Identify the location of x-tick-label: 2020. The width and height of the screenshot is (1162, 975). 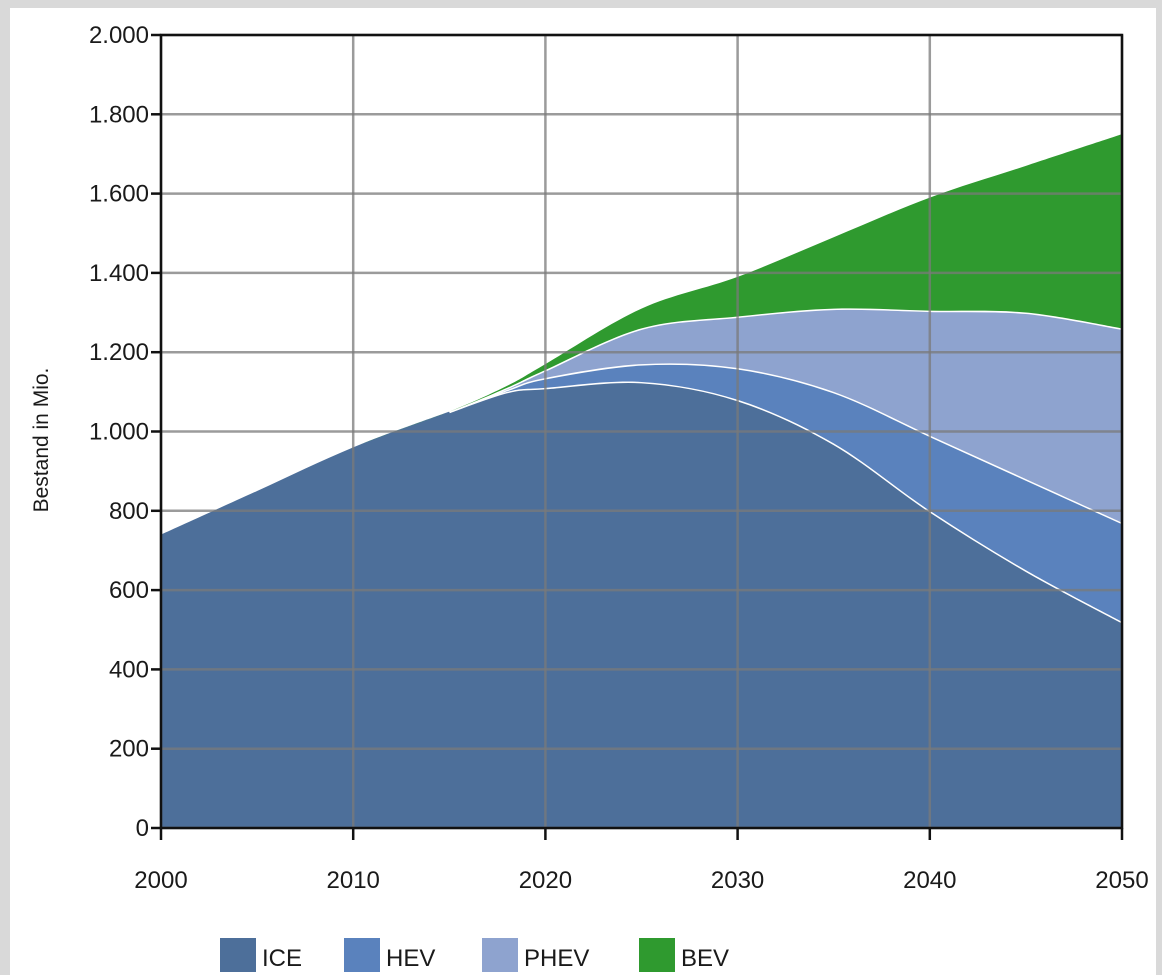
(545, 880).